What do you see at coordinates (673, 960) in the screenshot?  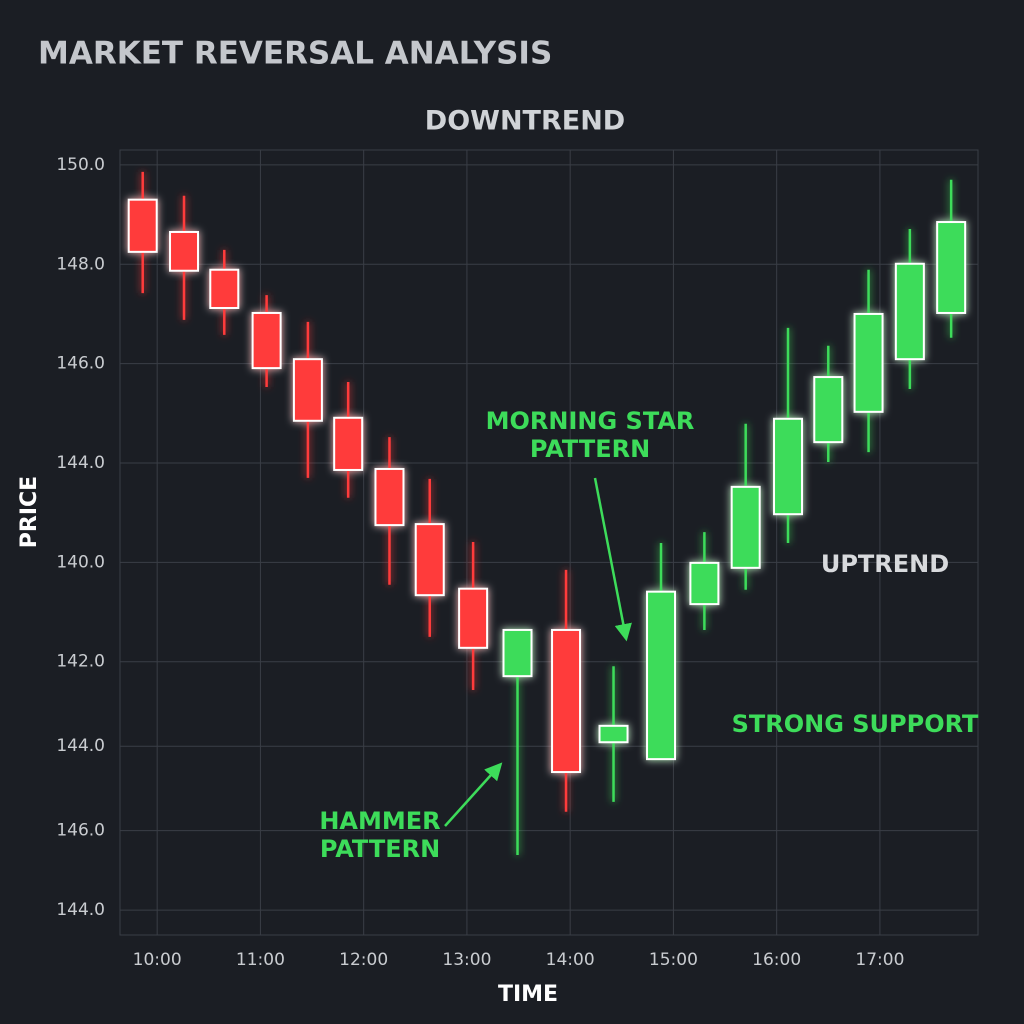 I see `x-tick-label: 15:00` at bounding box center [673, 960].